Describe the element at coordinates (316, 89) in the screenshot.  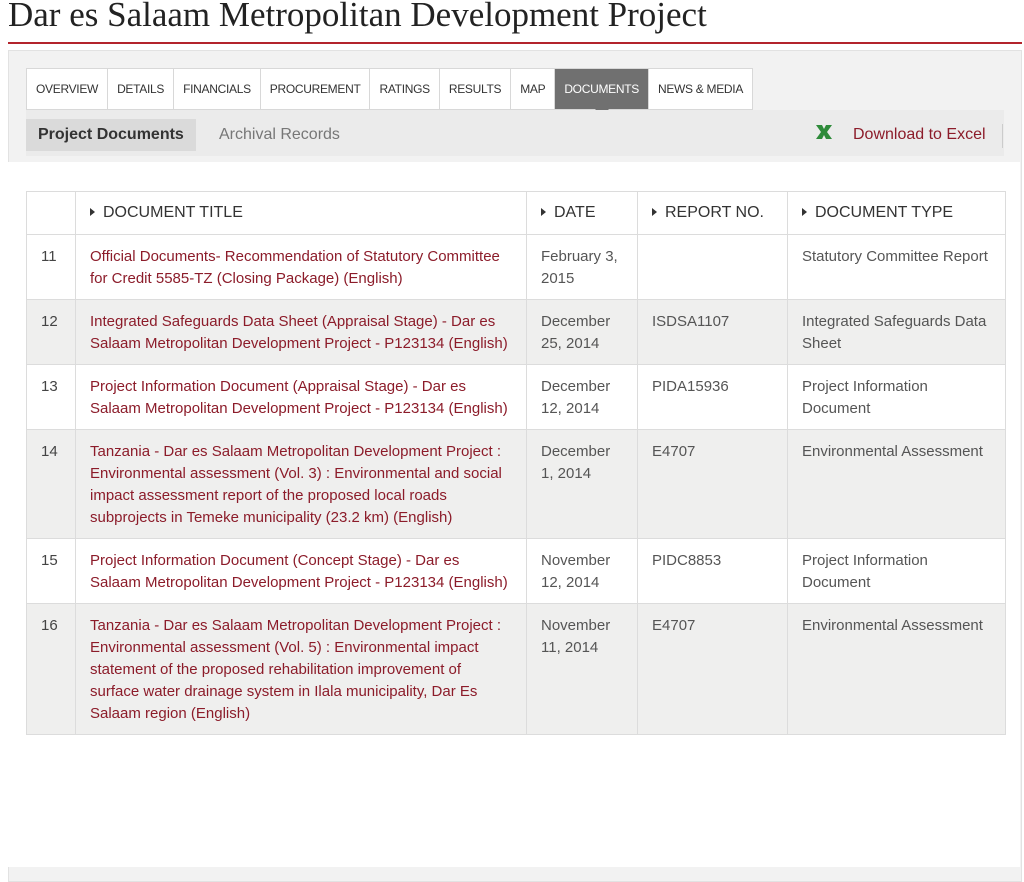
I see `tab-procurement: PROCUREMENT` at that location.